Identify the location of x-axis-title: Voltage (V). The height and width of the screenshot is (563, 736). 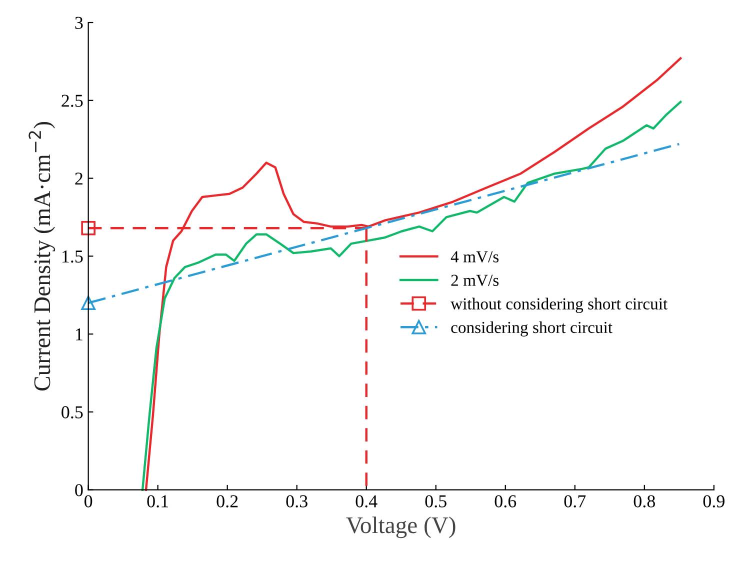
(401, 527).